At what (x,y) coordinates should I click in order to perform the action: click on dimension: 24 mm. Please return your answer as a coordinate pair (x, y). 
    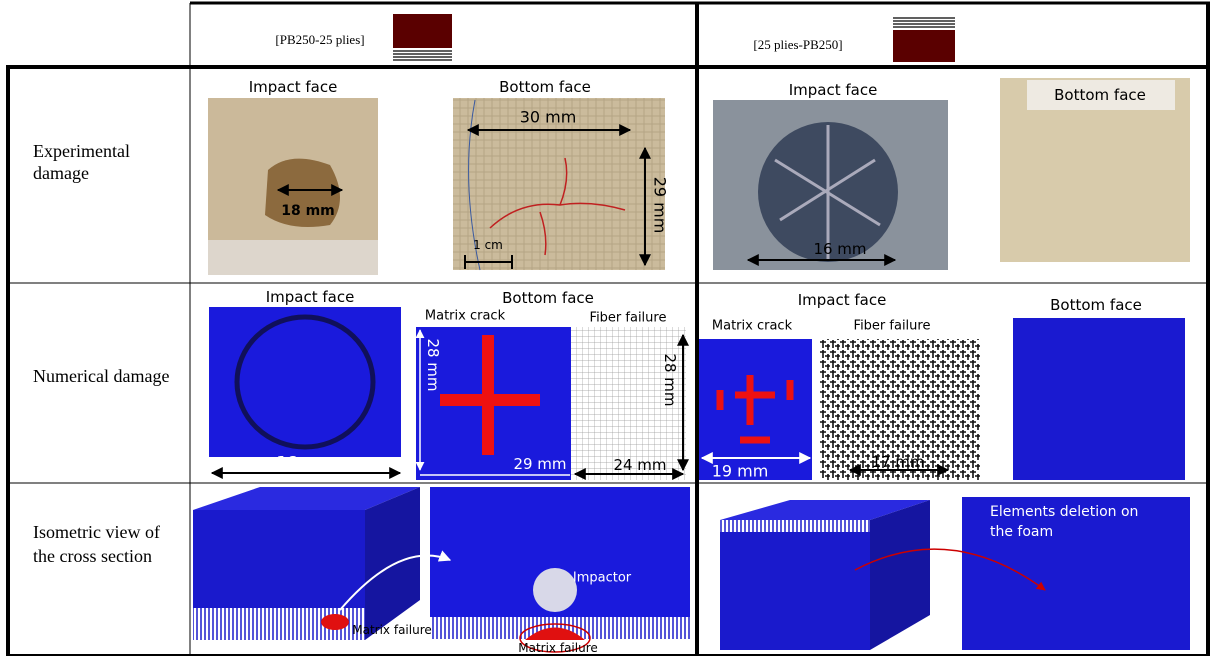
    Looking at the image, I should click on (640, 465).